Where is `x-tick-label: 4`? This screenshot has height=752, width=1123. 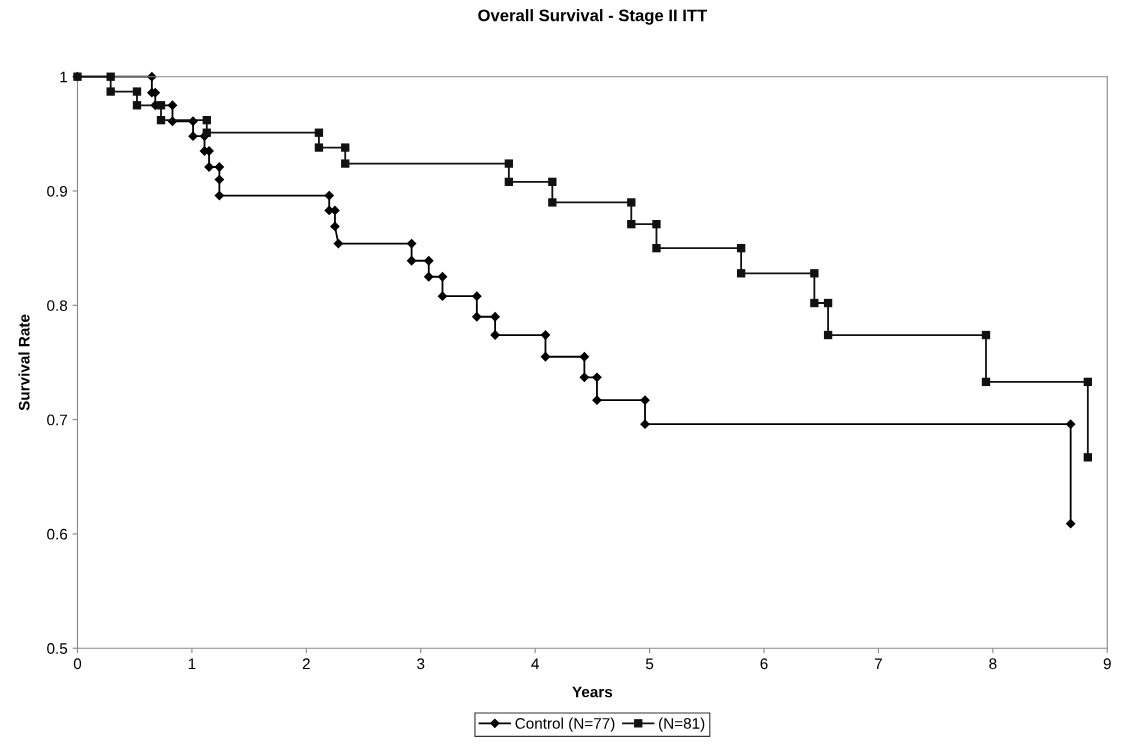
x-tick-label: 4 is located at coordinates (535, 664).